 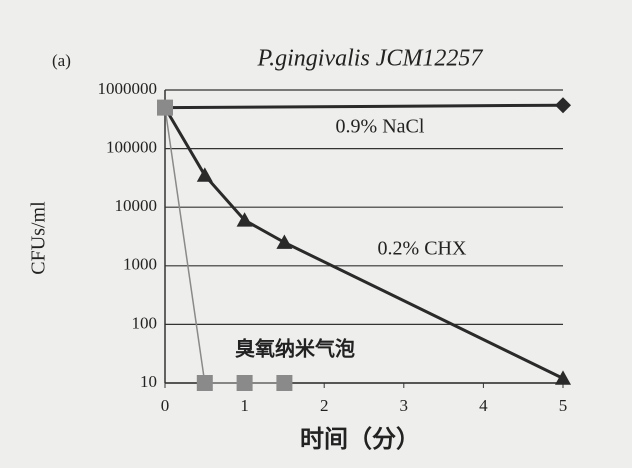 What do you see at coordinates (131, 147) in the screenshot?
I see `y-tick-label: 100000` at bounding box center [131, 147].